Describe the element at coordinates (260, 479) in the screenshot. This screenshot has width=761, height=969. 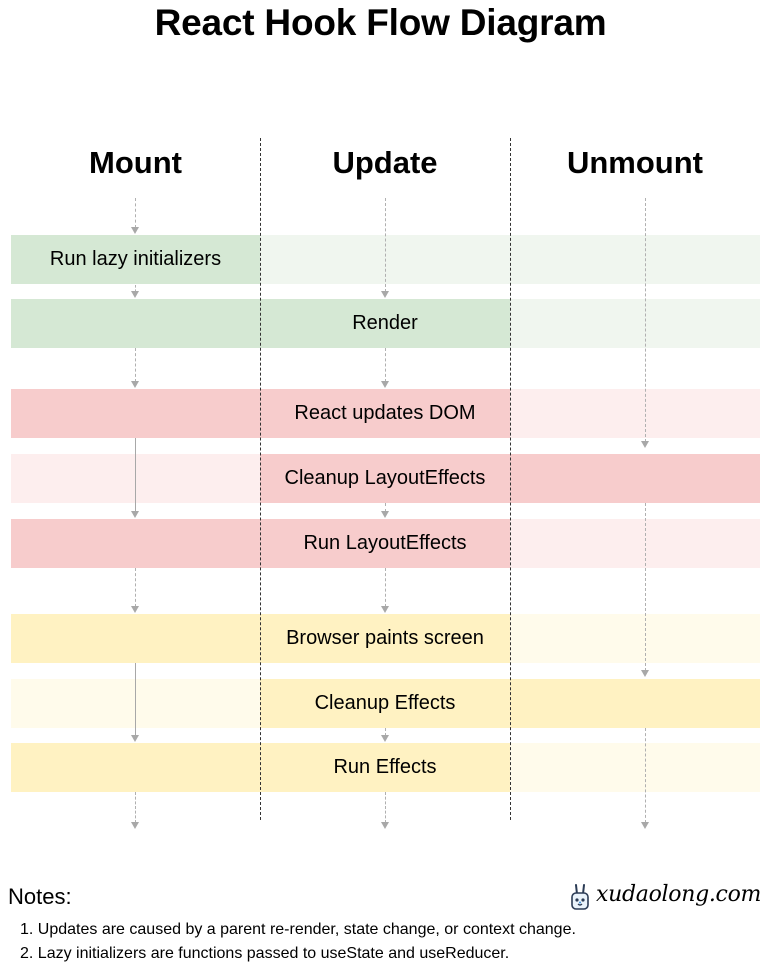
I see `column-divider-left` at that location.